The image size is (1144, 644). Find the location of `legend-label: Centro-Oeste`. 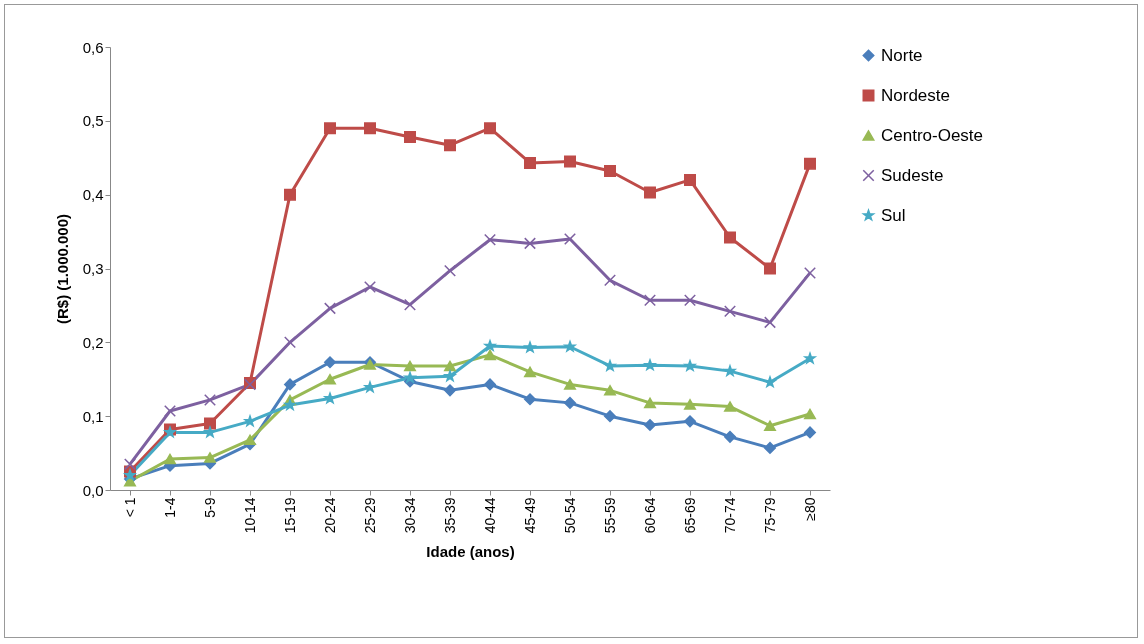

legend-label: Centro-Oeste is located at coordinates (932, 135).